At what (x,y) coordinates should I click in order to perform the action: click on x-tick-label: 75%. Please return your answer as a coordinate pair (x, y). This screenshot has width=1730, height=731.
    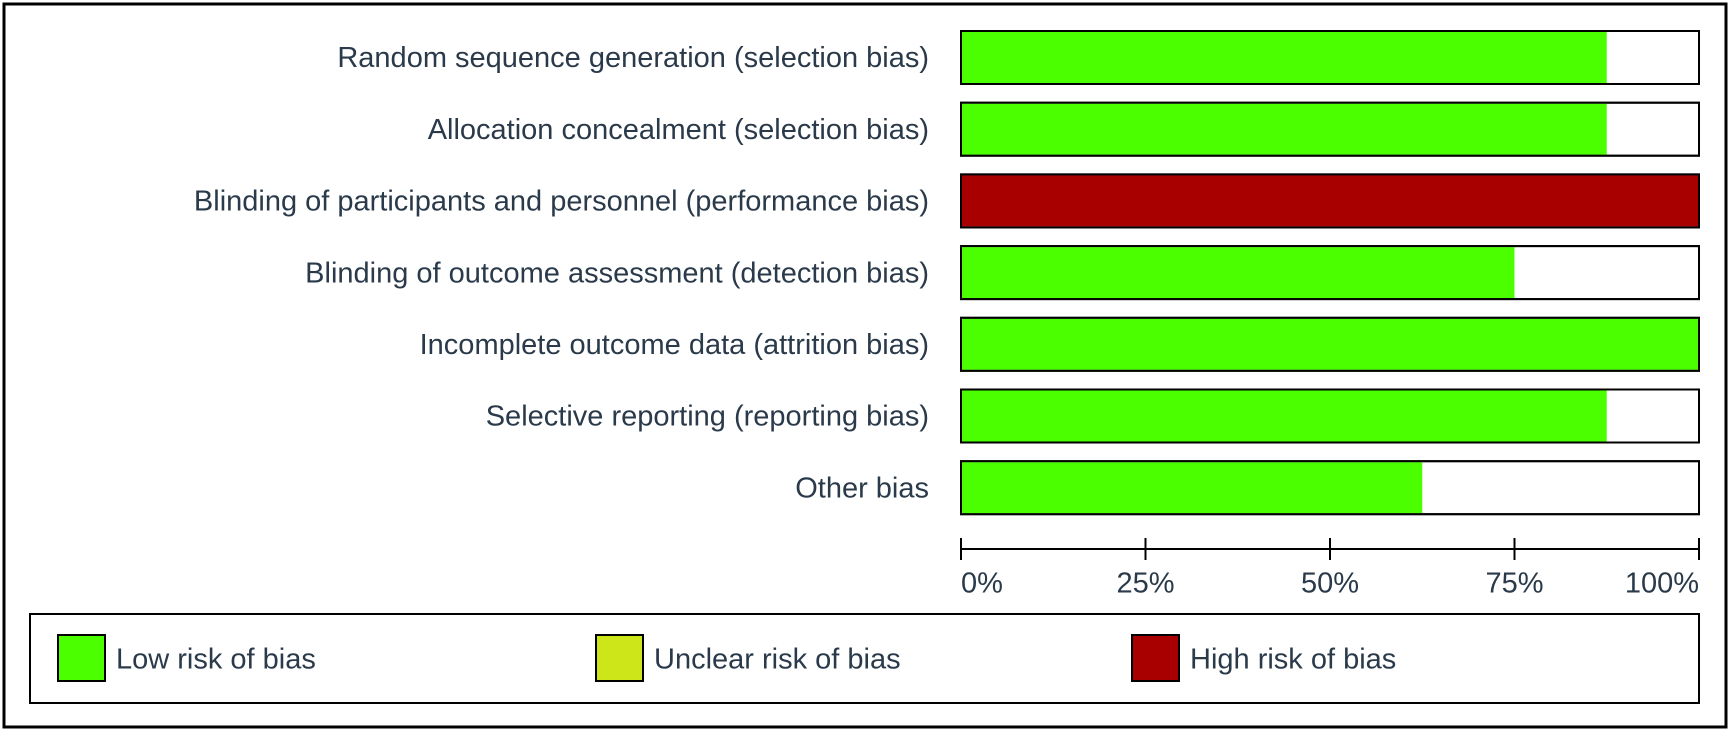
    Looking at the image, I should click on (1514, 584).